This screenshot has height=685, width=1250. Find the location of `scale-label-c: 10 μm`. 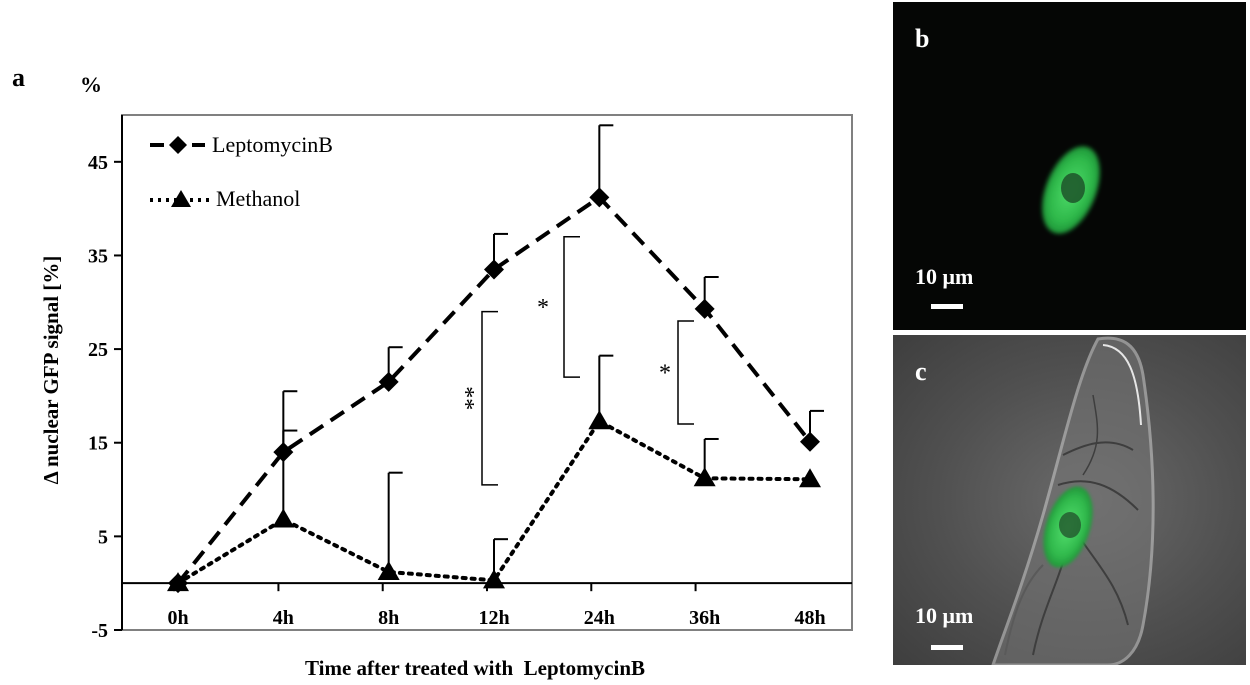

scale-label-c: 10 μm is located at coordinates (944, 615).